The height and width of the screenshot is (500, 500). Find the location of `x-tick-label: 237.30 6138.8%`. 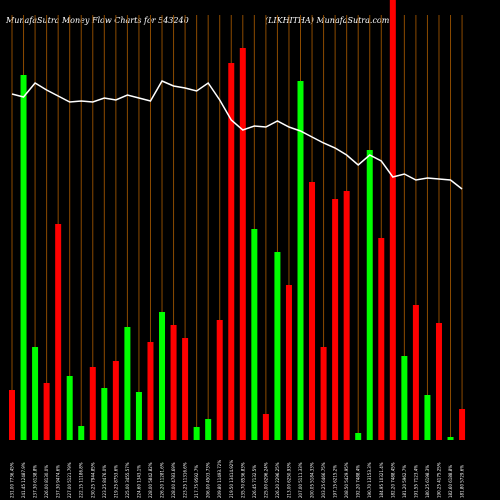

x-tick-label: 237.30 6138.8% is located at coordinates (35, 481).